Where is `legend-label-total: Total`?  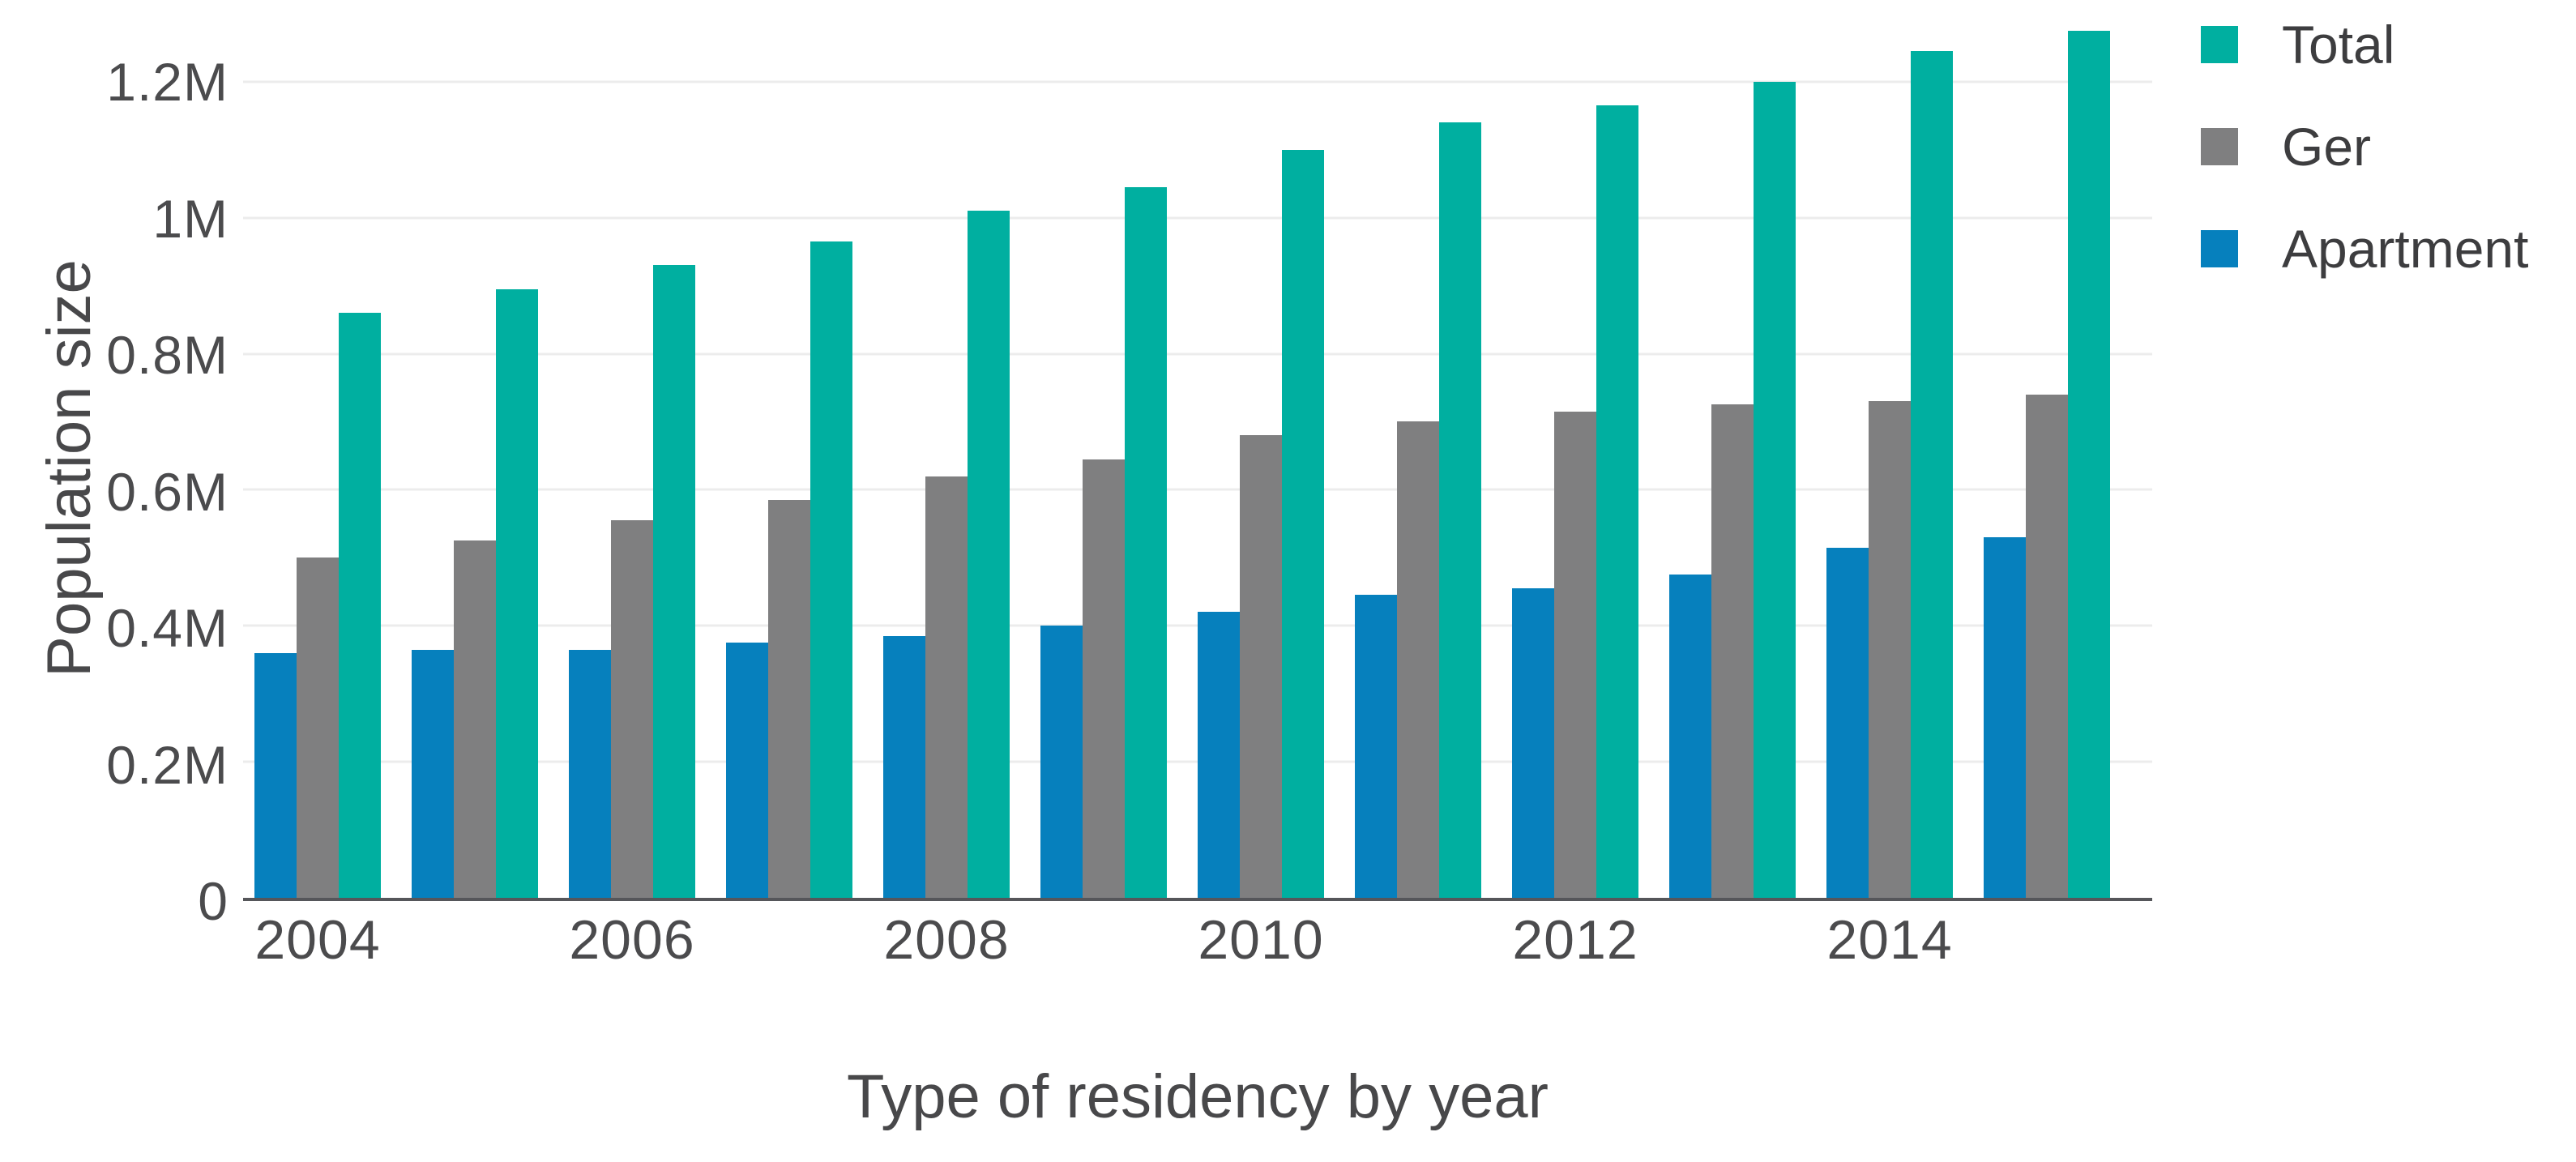
legend-label-total: Total is located at coordinates (2338, 45).